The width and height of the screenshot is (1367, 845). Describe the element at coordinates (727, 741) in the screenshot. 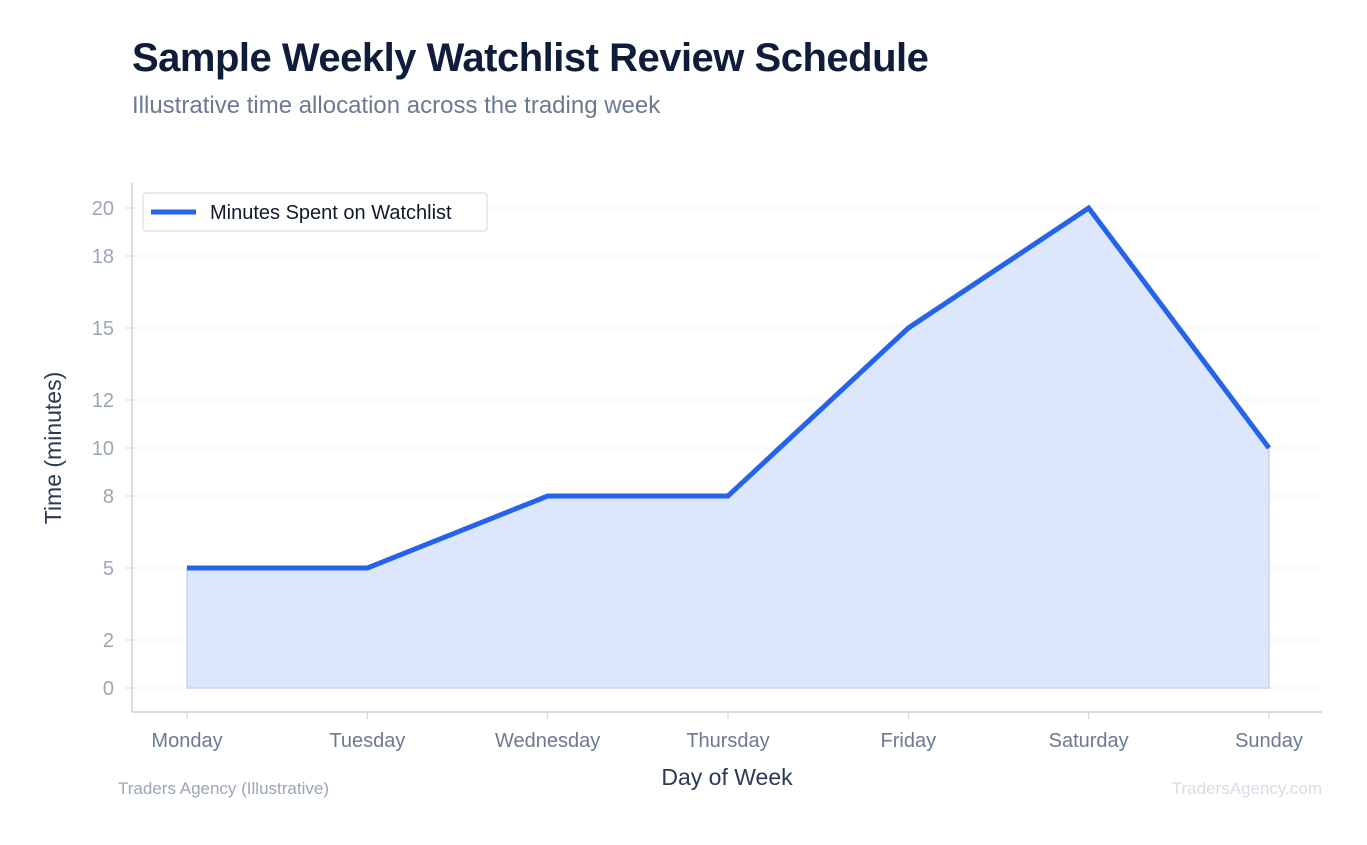

I see `x-tick-label: Thursday` at that location.